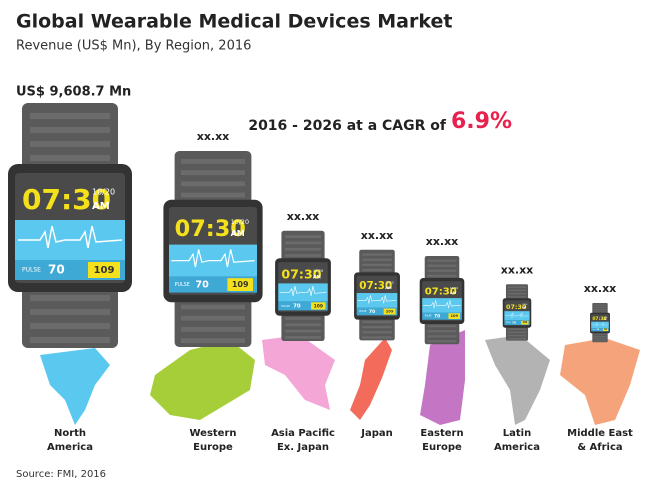 Image resolution: width=650 pixels, height=488 pixels. I want to click on cagr-text: 2016 - 2026 at a CAGR of, so click(347, 126).